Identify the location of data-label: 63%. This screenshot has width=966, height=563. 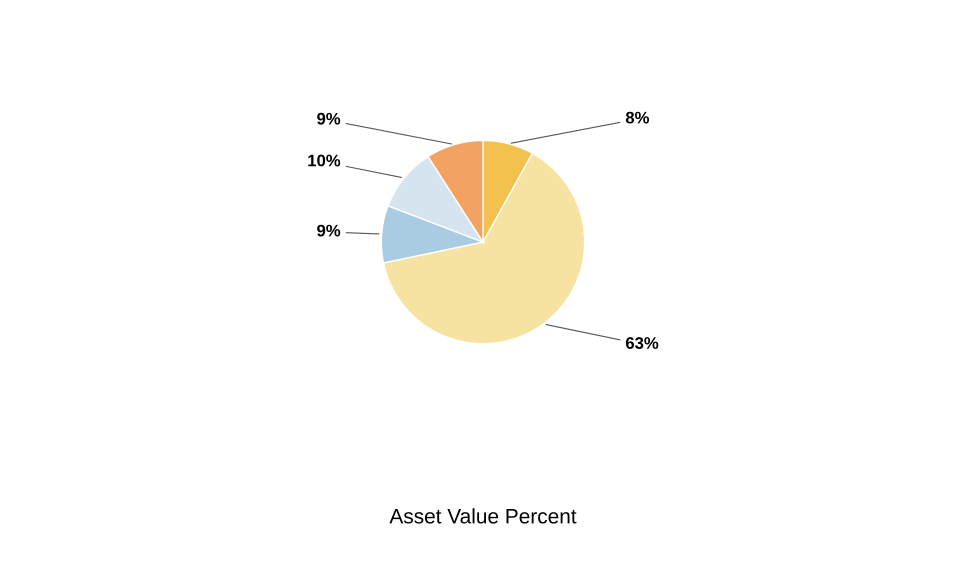
(642, 343).